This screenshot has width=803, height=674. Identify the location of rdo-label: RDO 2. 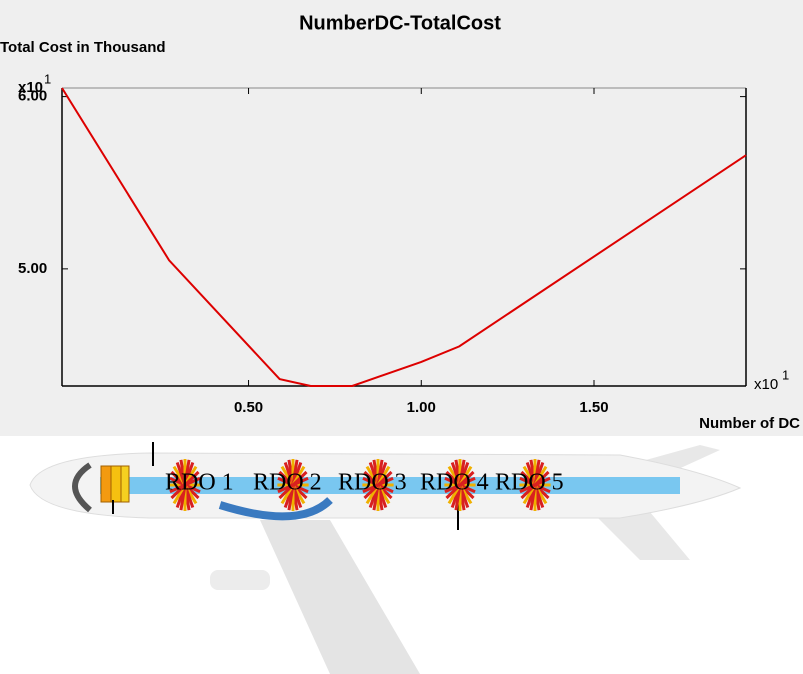
(287, 483).